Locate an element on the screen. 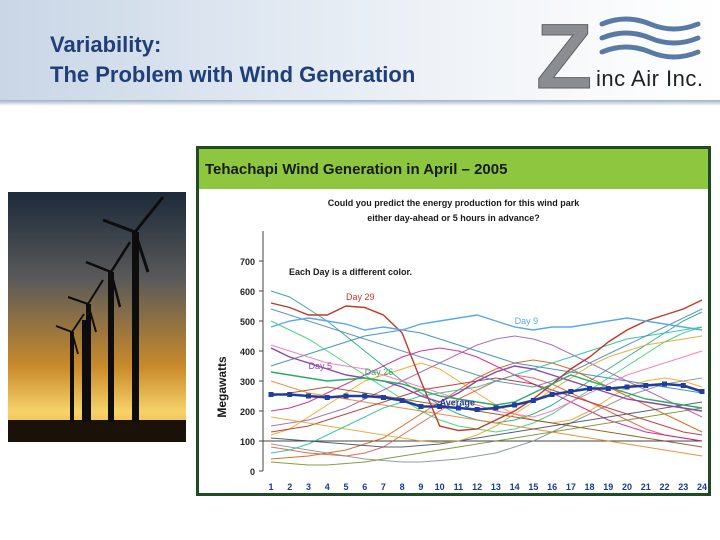 The image size is (720, 540). x-tick-label: 12 is located at coordinates (477, 487).